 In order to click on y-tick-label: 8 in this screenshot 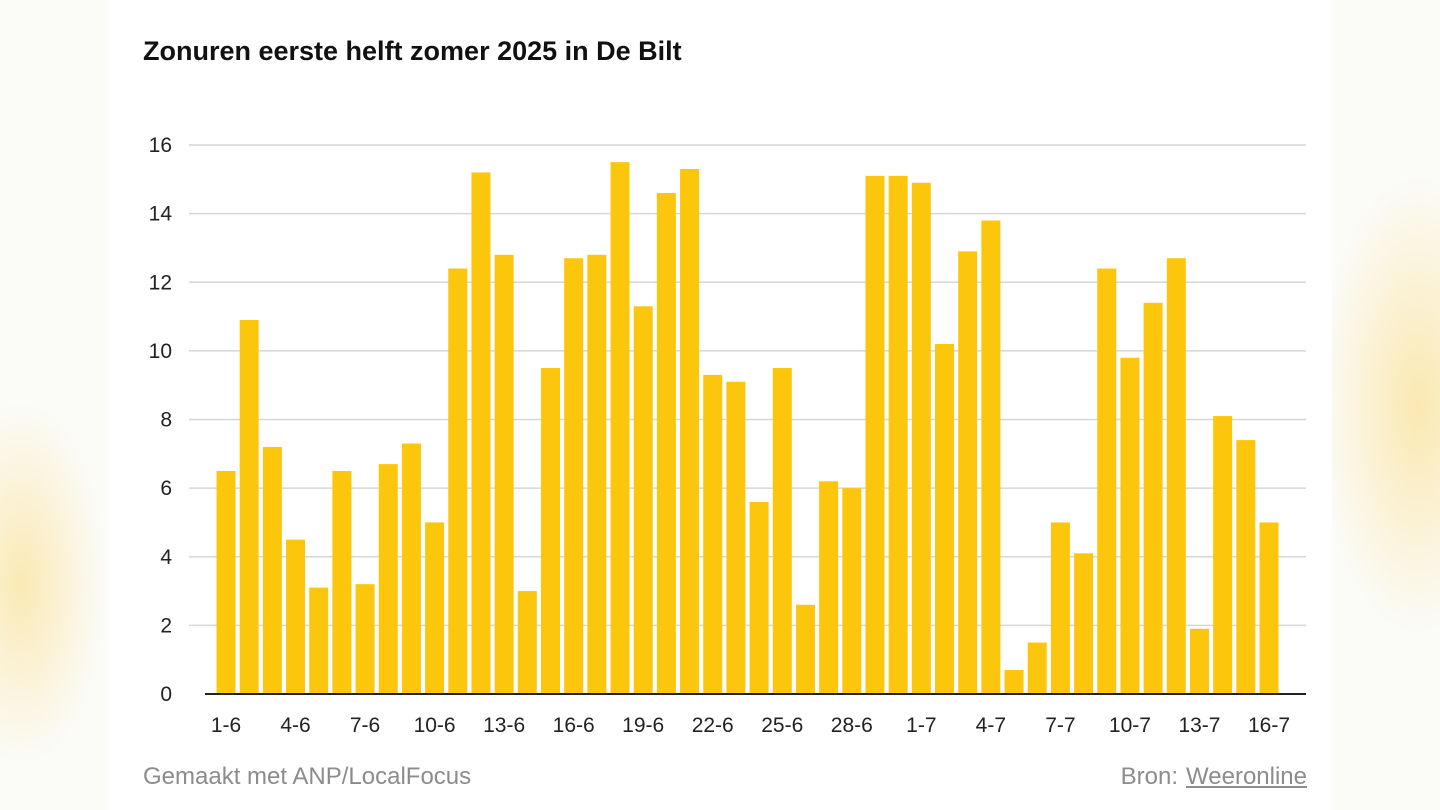, I will do `click(166, 420)`.